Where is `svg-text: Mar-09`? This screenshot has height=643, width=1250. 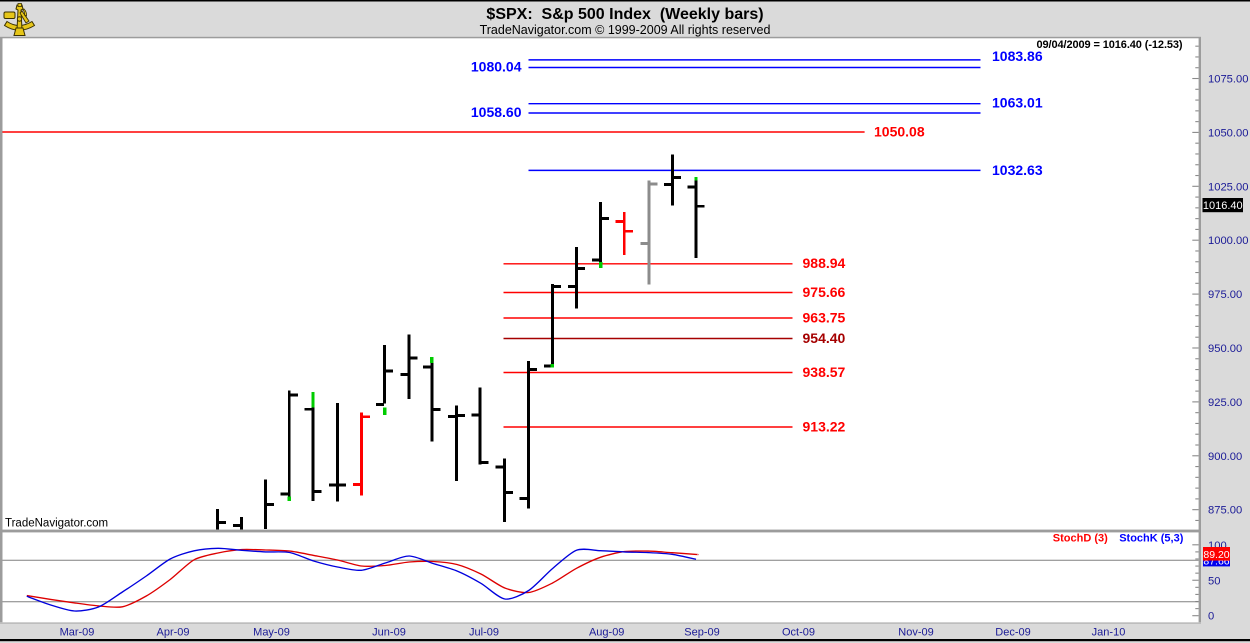 svg-text: Mar-09 is located at coordinates (77, 632).